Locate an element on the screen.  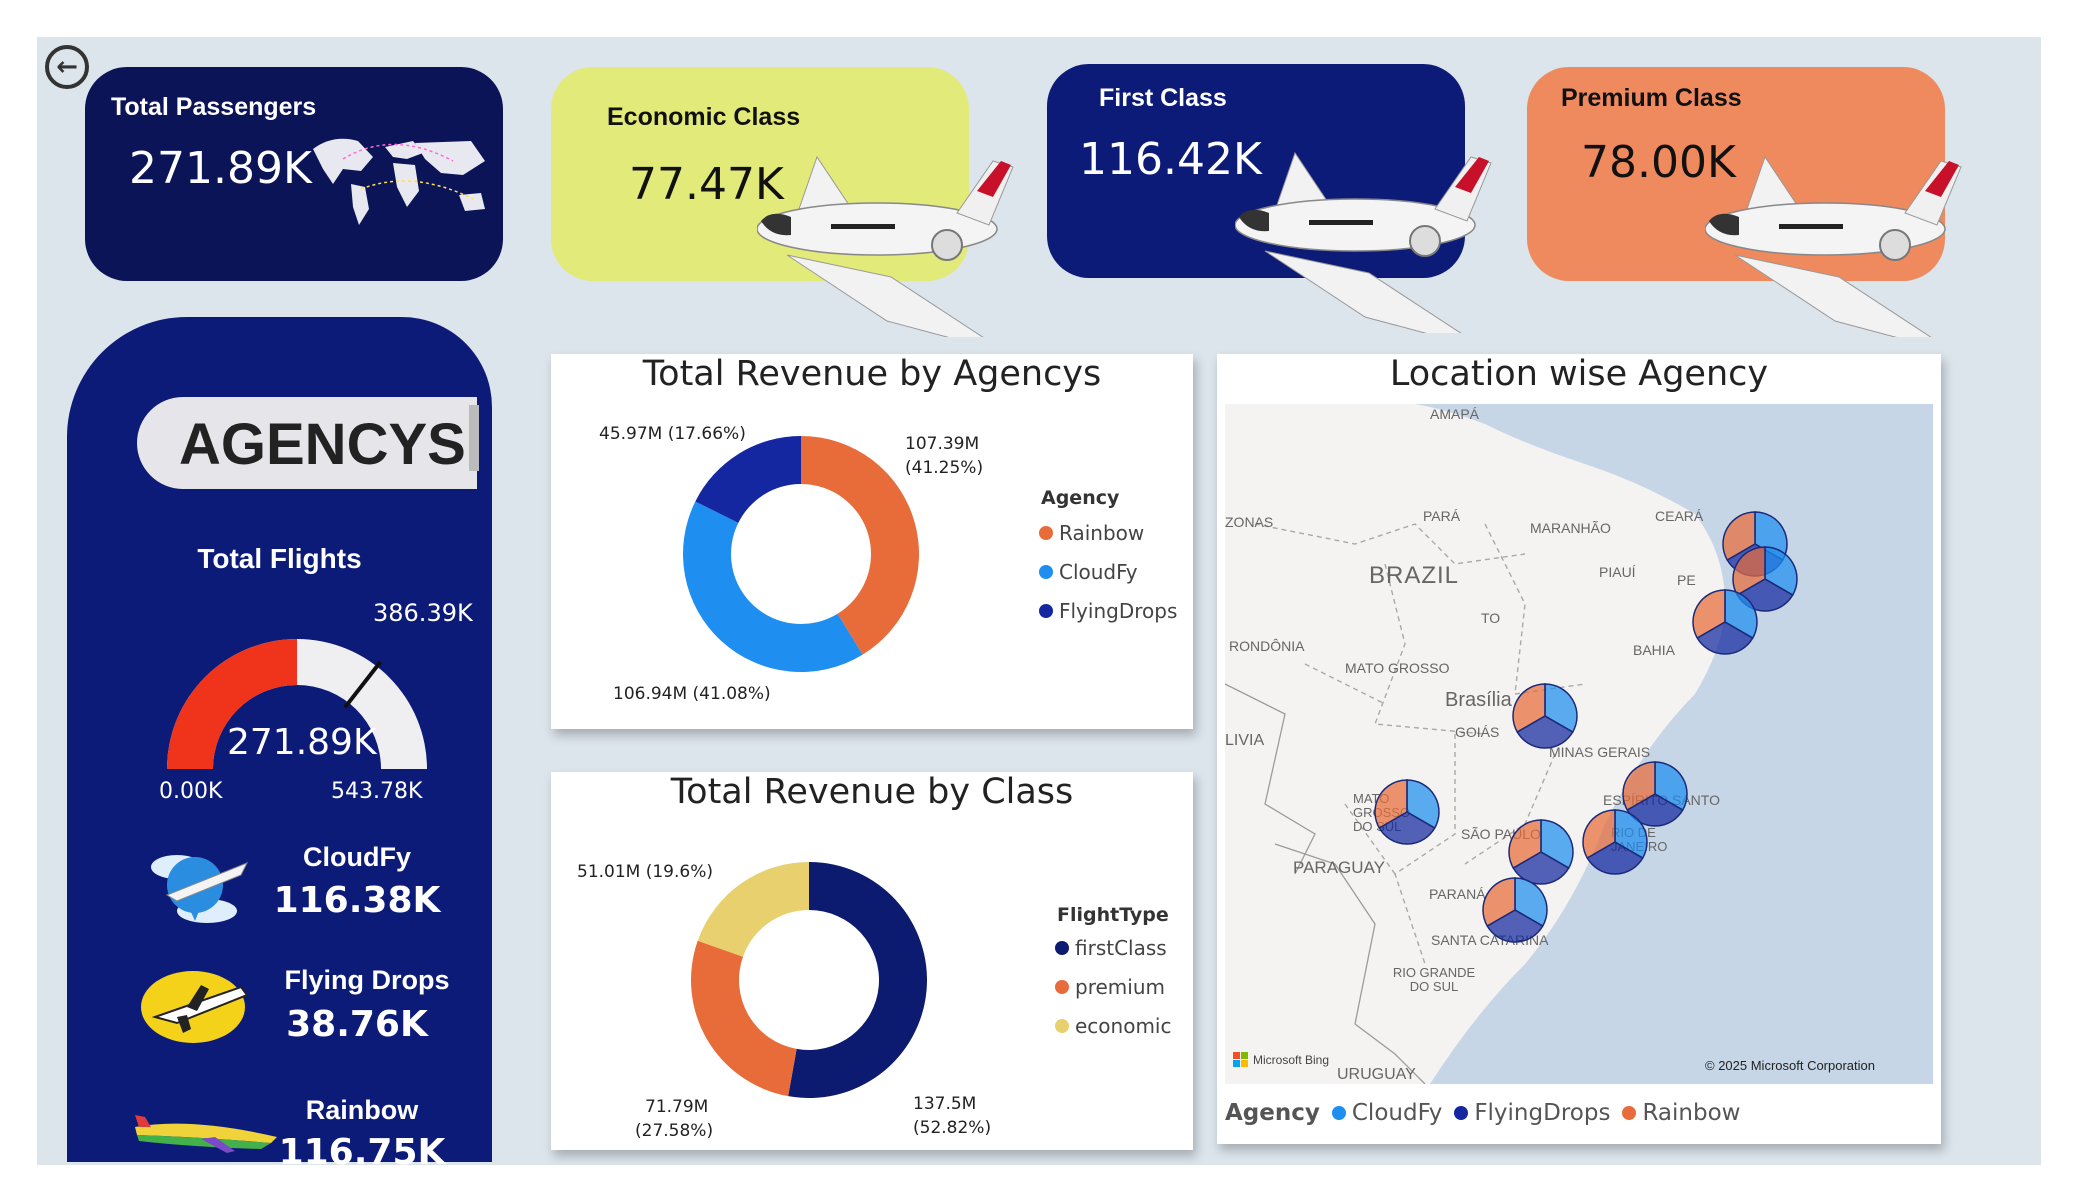
map-label: MINAS GERAIS is located at coordinates (1600, 752).